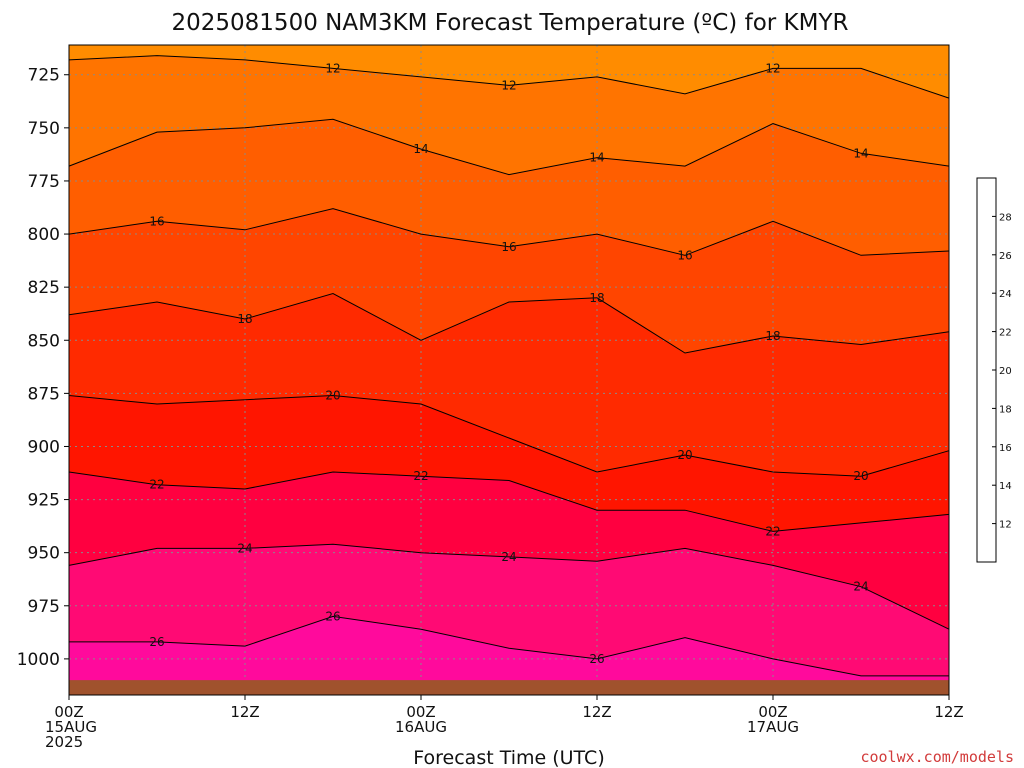 Image resolution: width=1024 pixels, height=768 pixels. Describe the element at coordinates (244, 319) in the screenshot. I see `contour-label-18-2: 18` at that location.